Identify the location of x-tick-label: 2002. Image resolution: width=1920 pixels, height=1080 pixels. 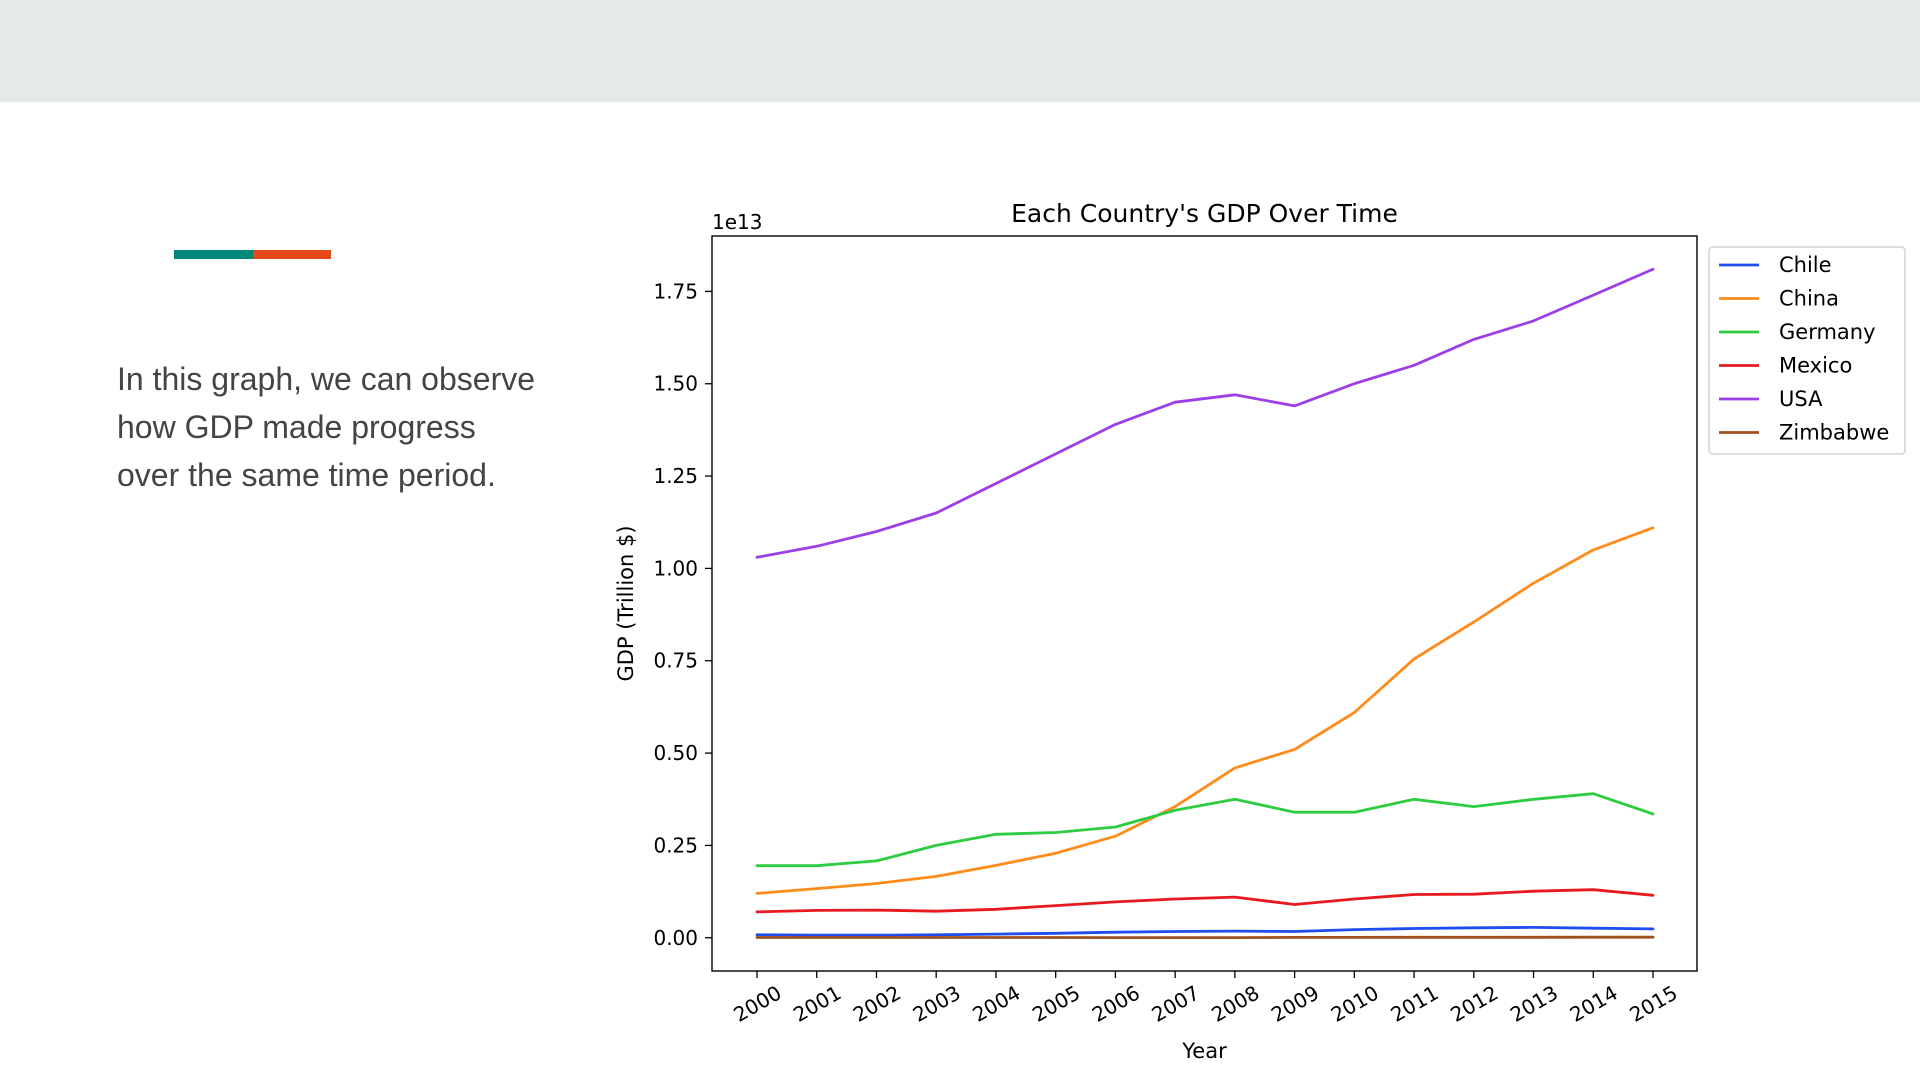
(877, 1004).